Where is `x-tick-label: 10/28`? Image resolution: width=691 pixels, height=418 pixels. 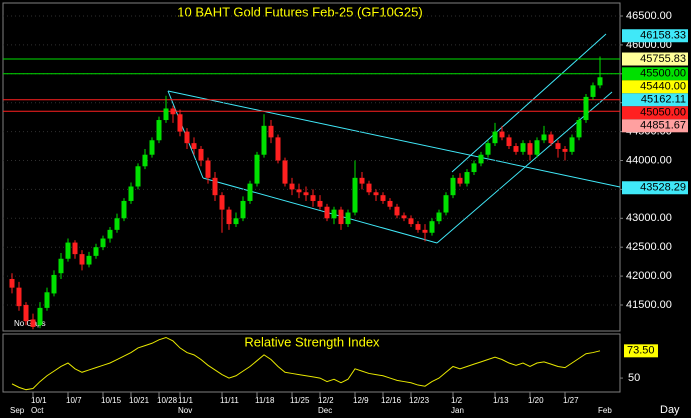 x-tick-label: 10/28 is located at coordinates (167, 400).